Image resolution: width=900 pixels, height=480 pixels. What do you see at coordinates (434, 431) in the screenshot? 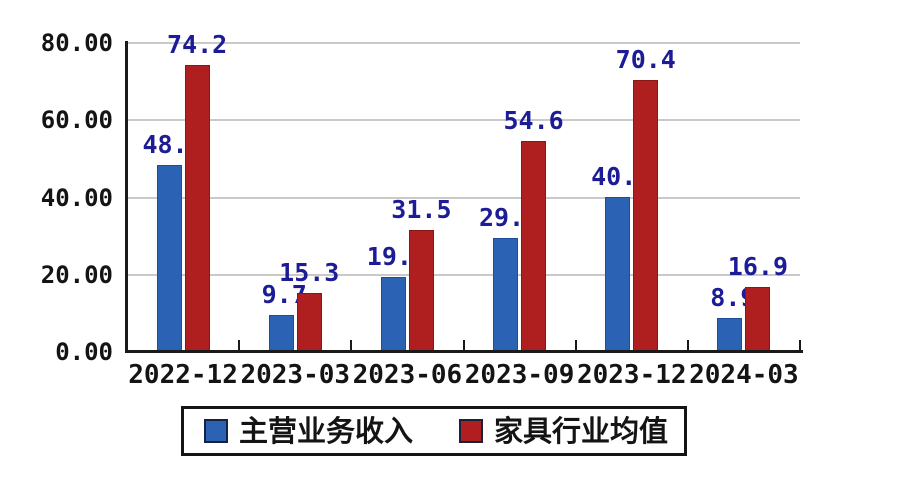
I see `legend: 主营业务收入 家具行业均值` at bounding box center [434, 431].